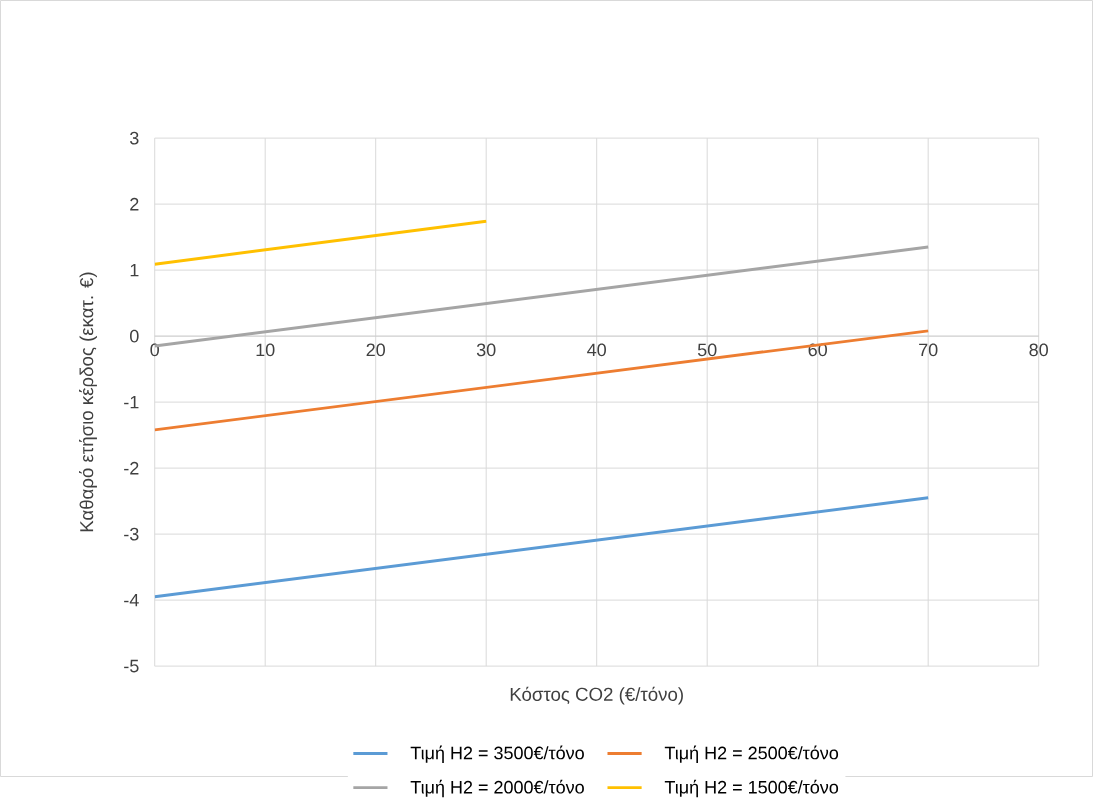 The height and width of the screenshot is (801, 1093). What do you see at coordinates (88, 402) in the screenshot?
I see `y-axis-title: Καθαρό ετήσιο κέρδος (εκατ. €)` at bounding box center [88, 402].